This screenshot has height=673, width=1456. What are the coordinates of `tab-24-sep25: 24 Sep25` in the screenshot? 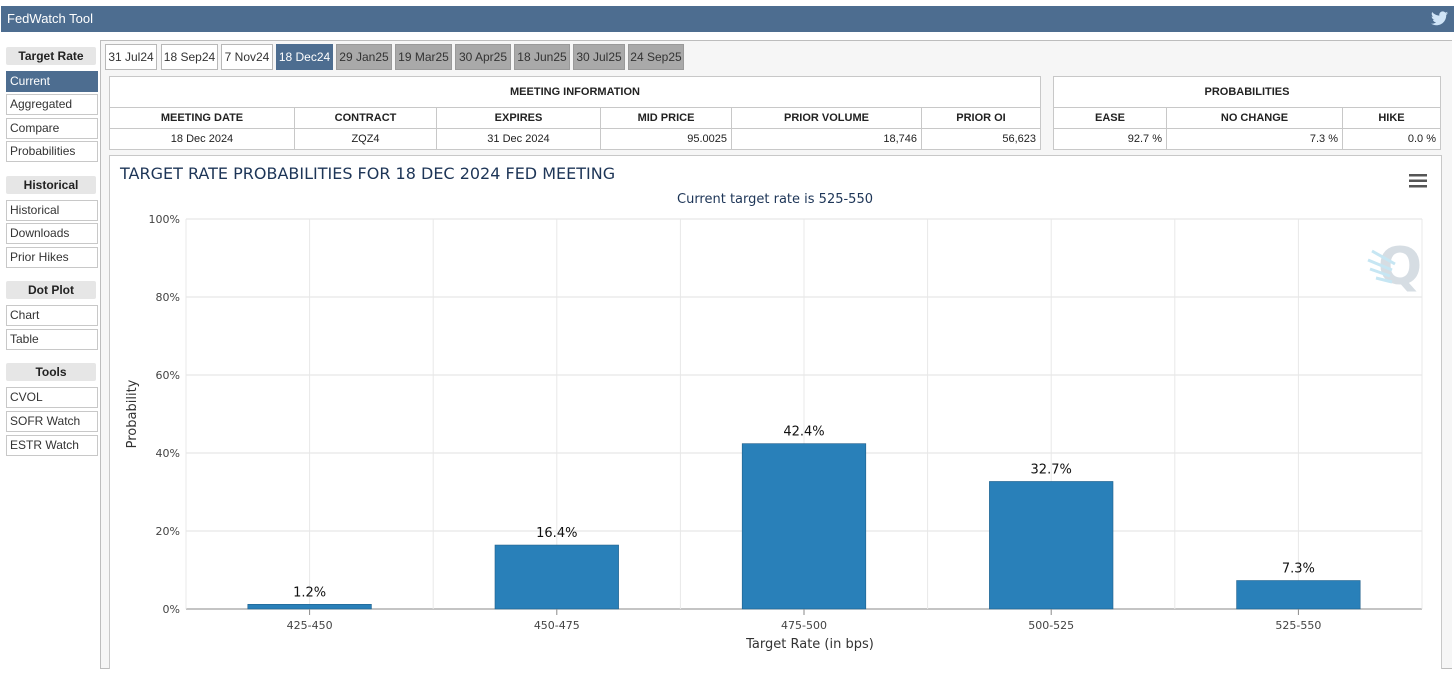 It's located at (656, 57).